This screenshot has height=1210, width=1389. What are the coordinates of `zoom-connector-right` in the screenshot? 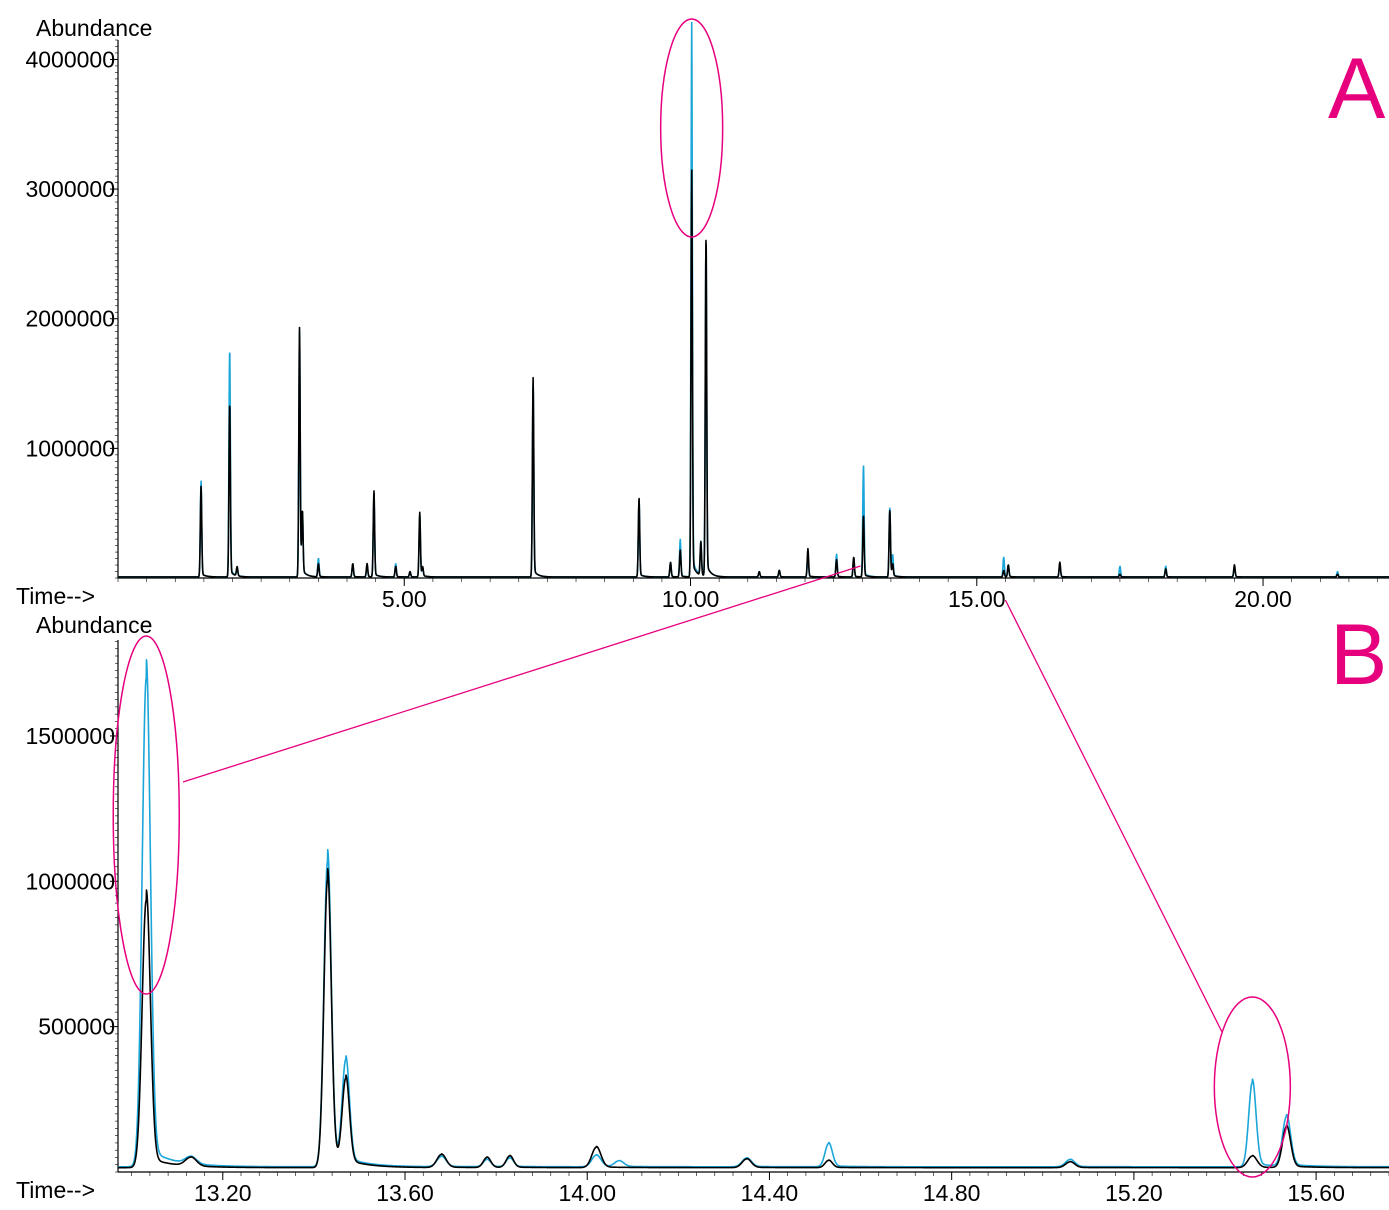 It's located at (1113, 816).